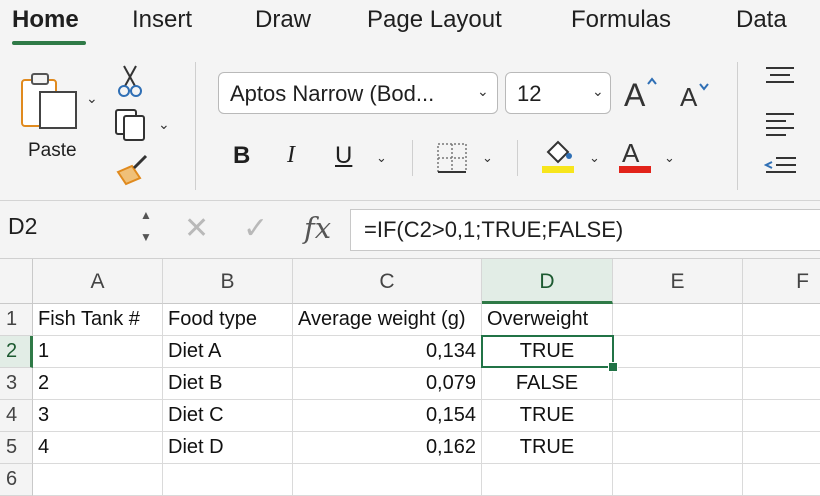  Describe the element at coordinates (613, 367) in the screenshot. I see `fill-handle` at that location.